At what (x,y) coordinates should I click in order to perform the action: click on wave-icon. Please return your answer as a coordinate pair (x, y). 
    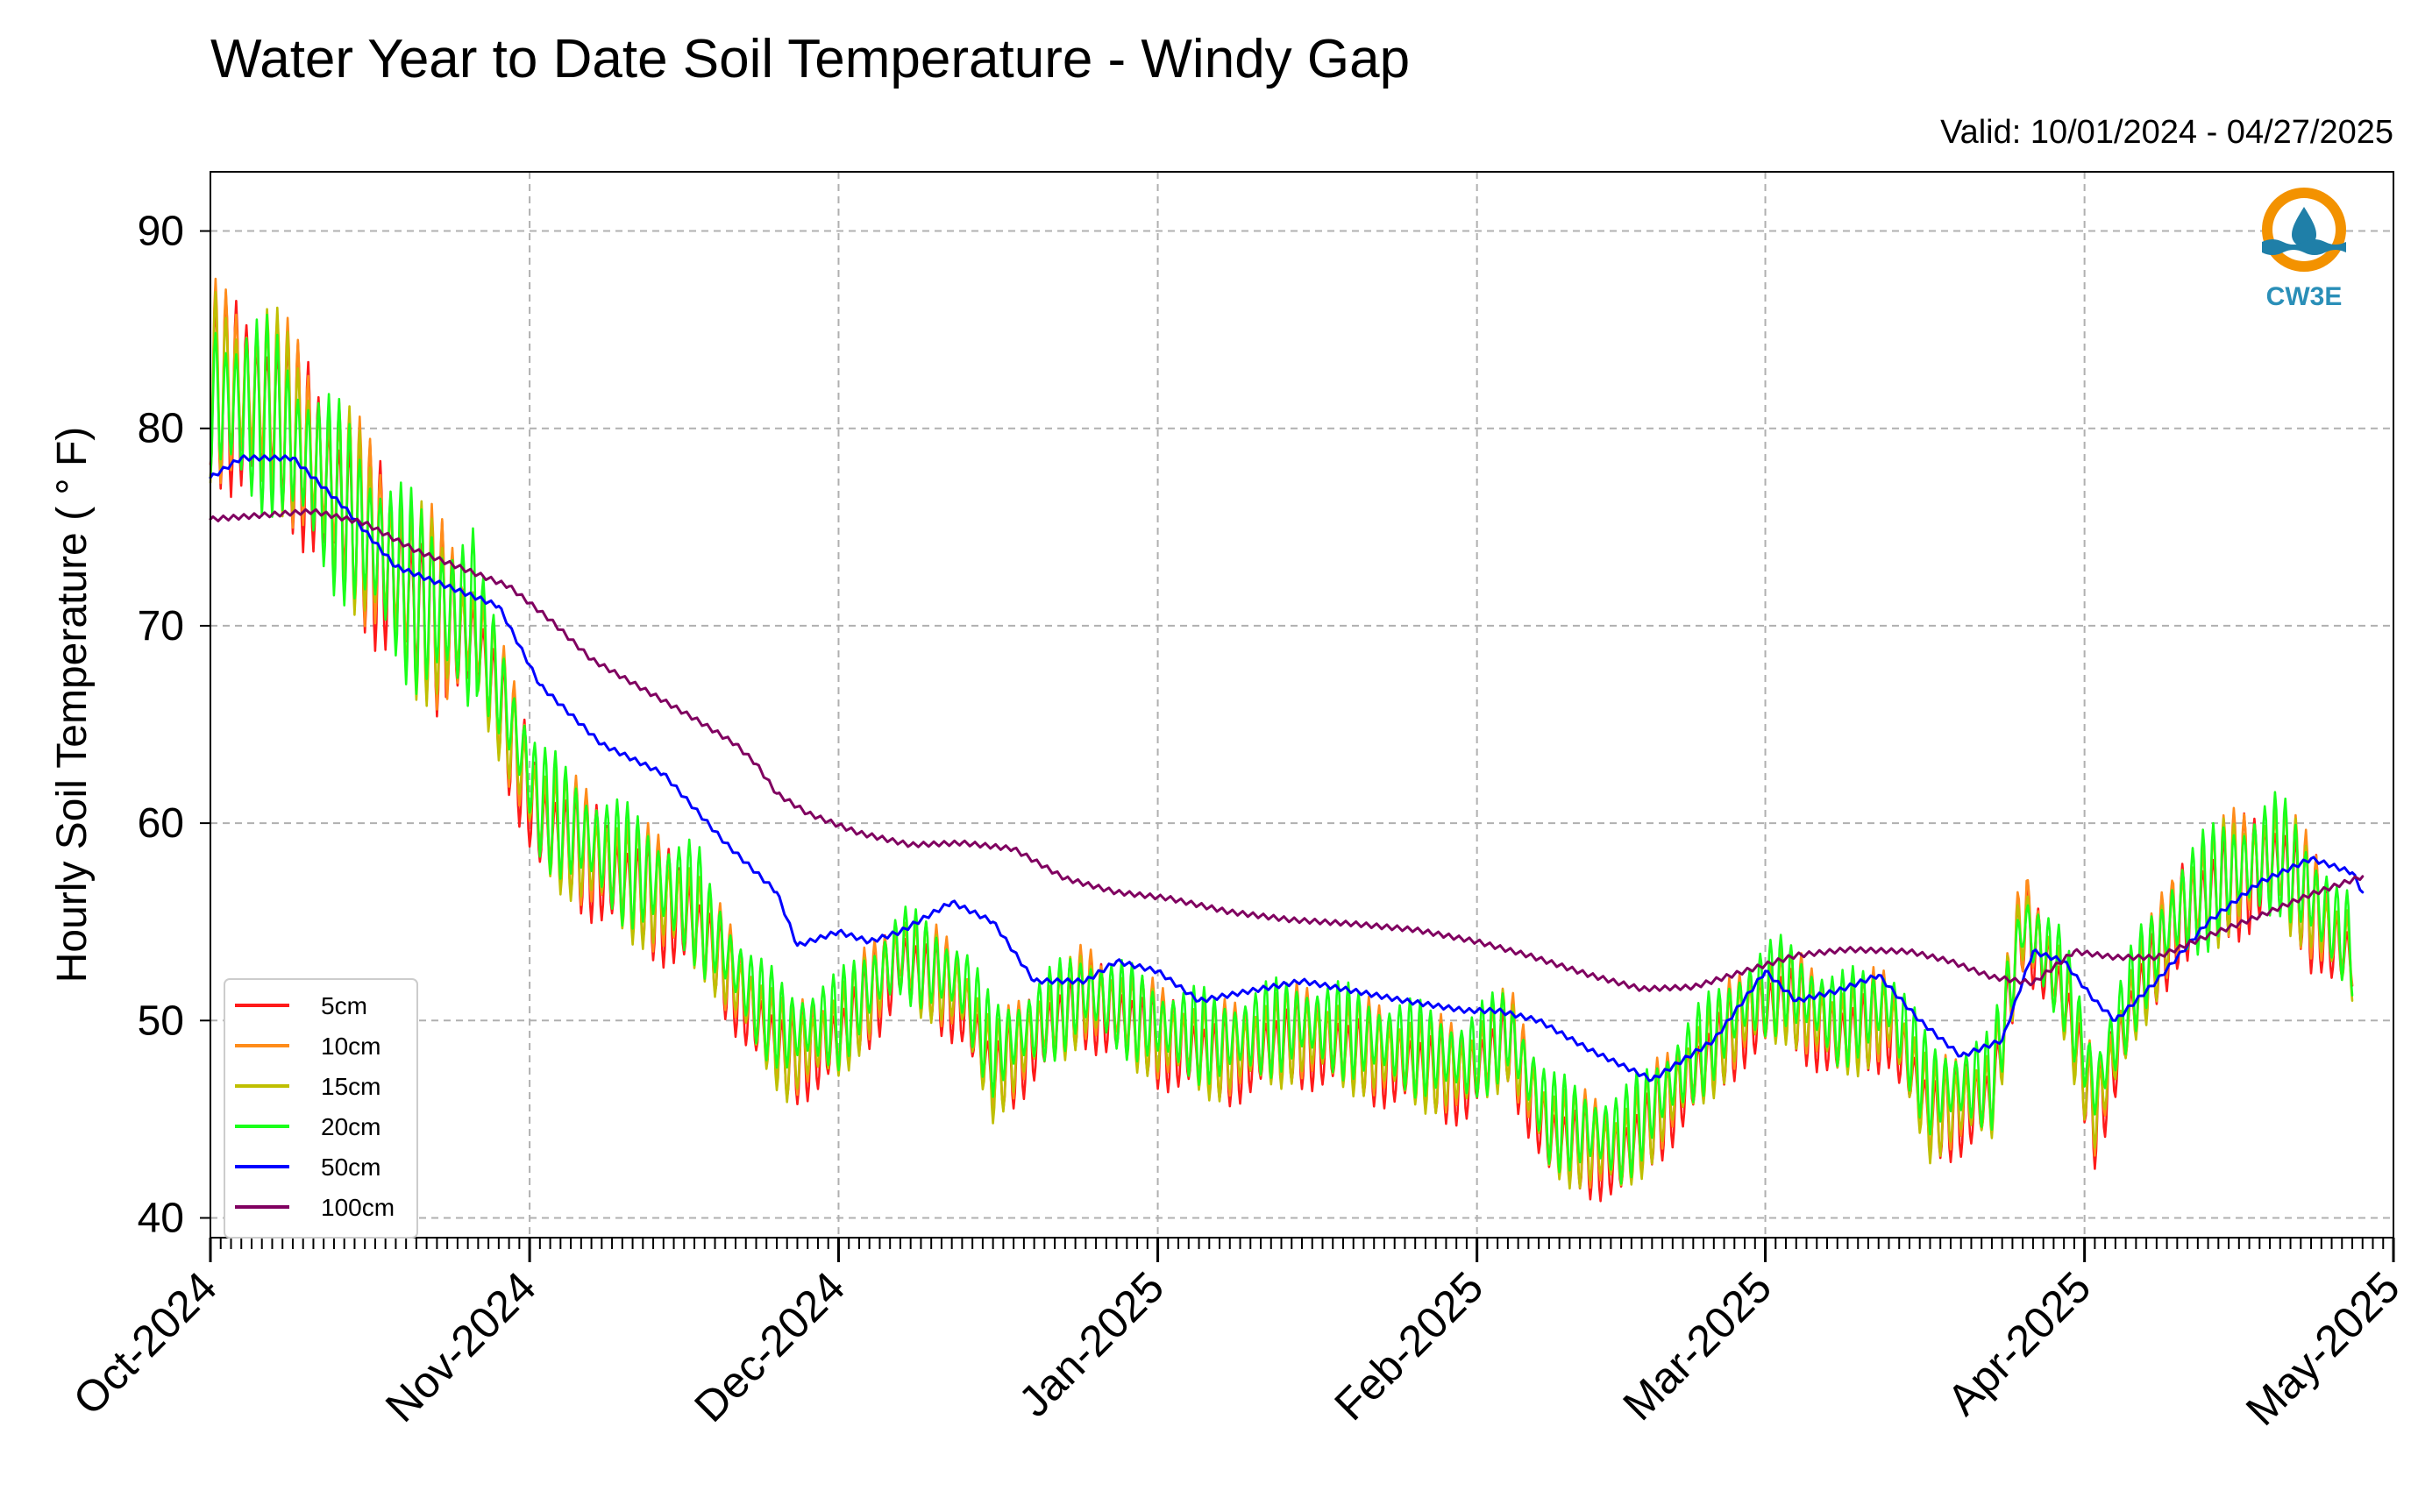
    Looking at the image, I should click on (2304, 247).